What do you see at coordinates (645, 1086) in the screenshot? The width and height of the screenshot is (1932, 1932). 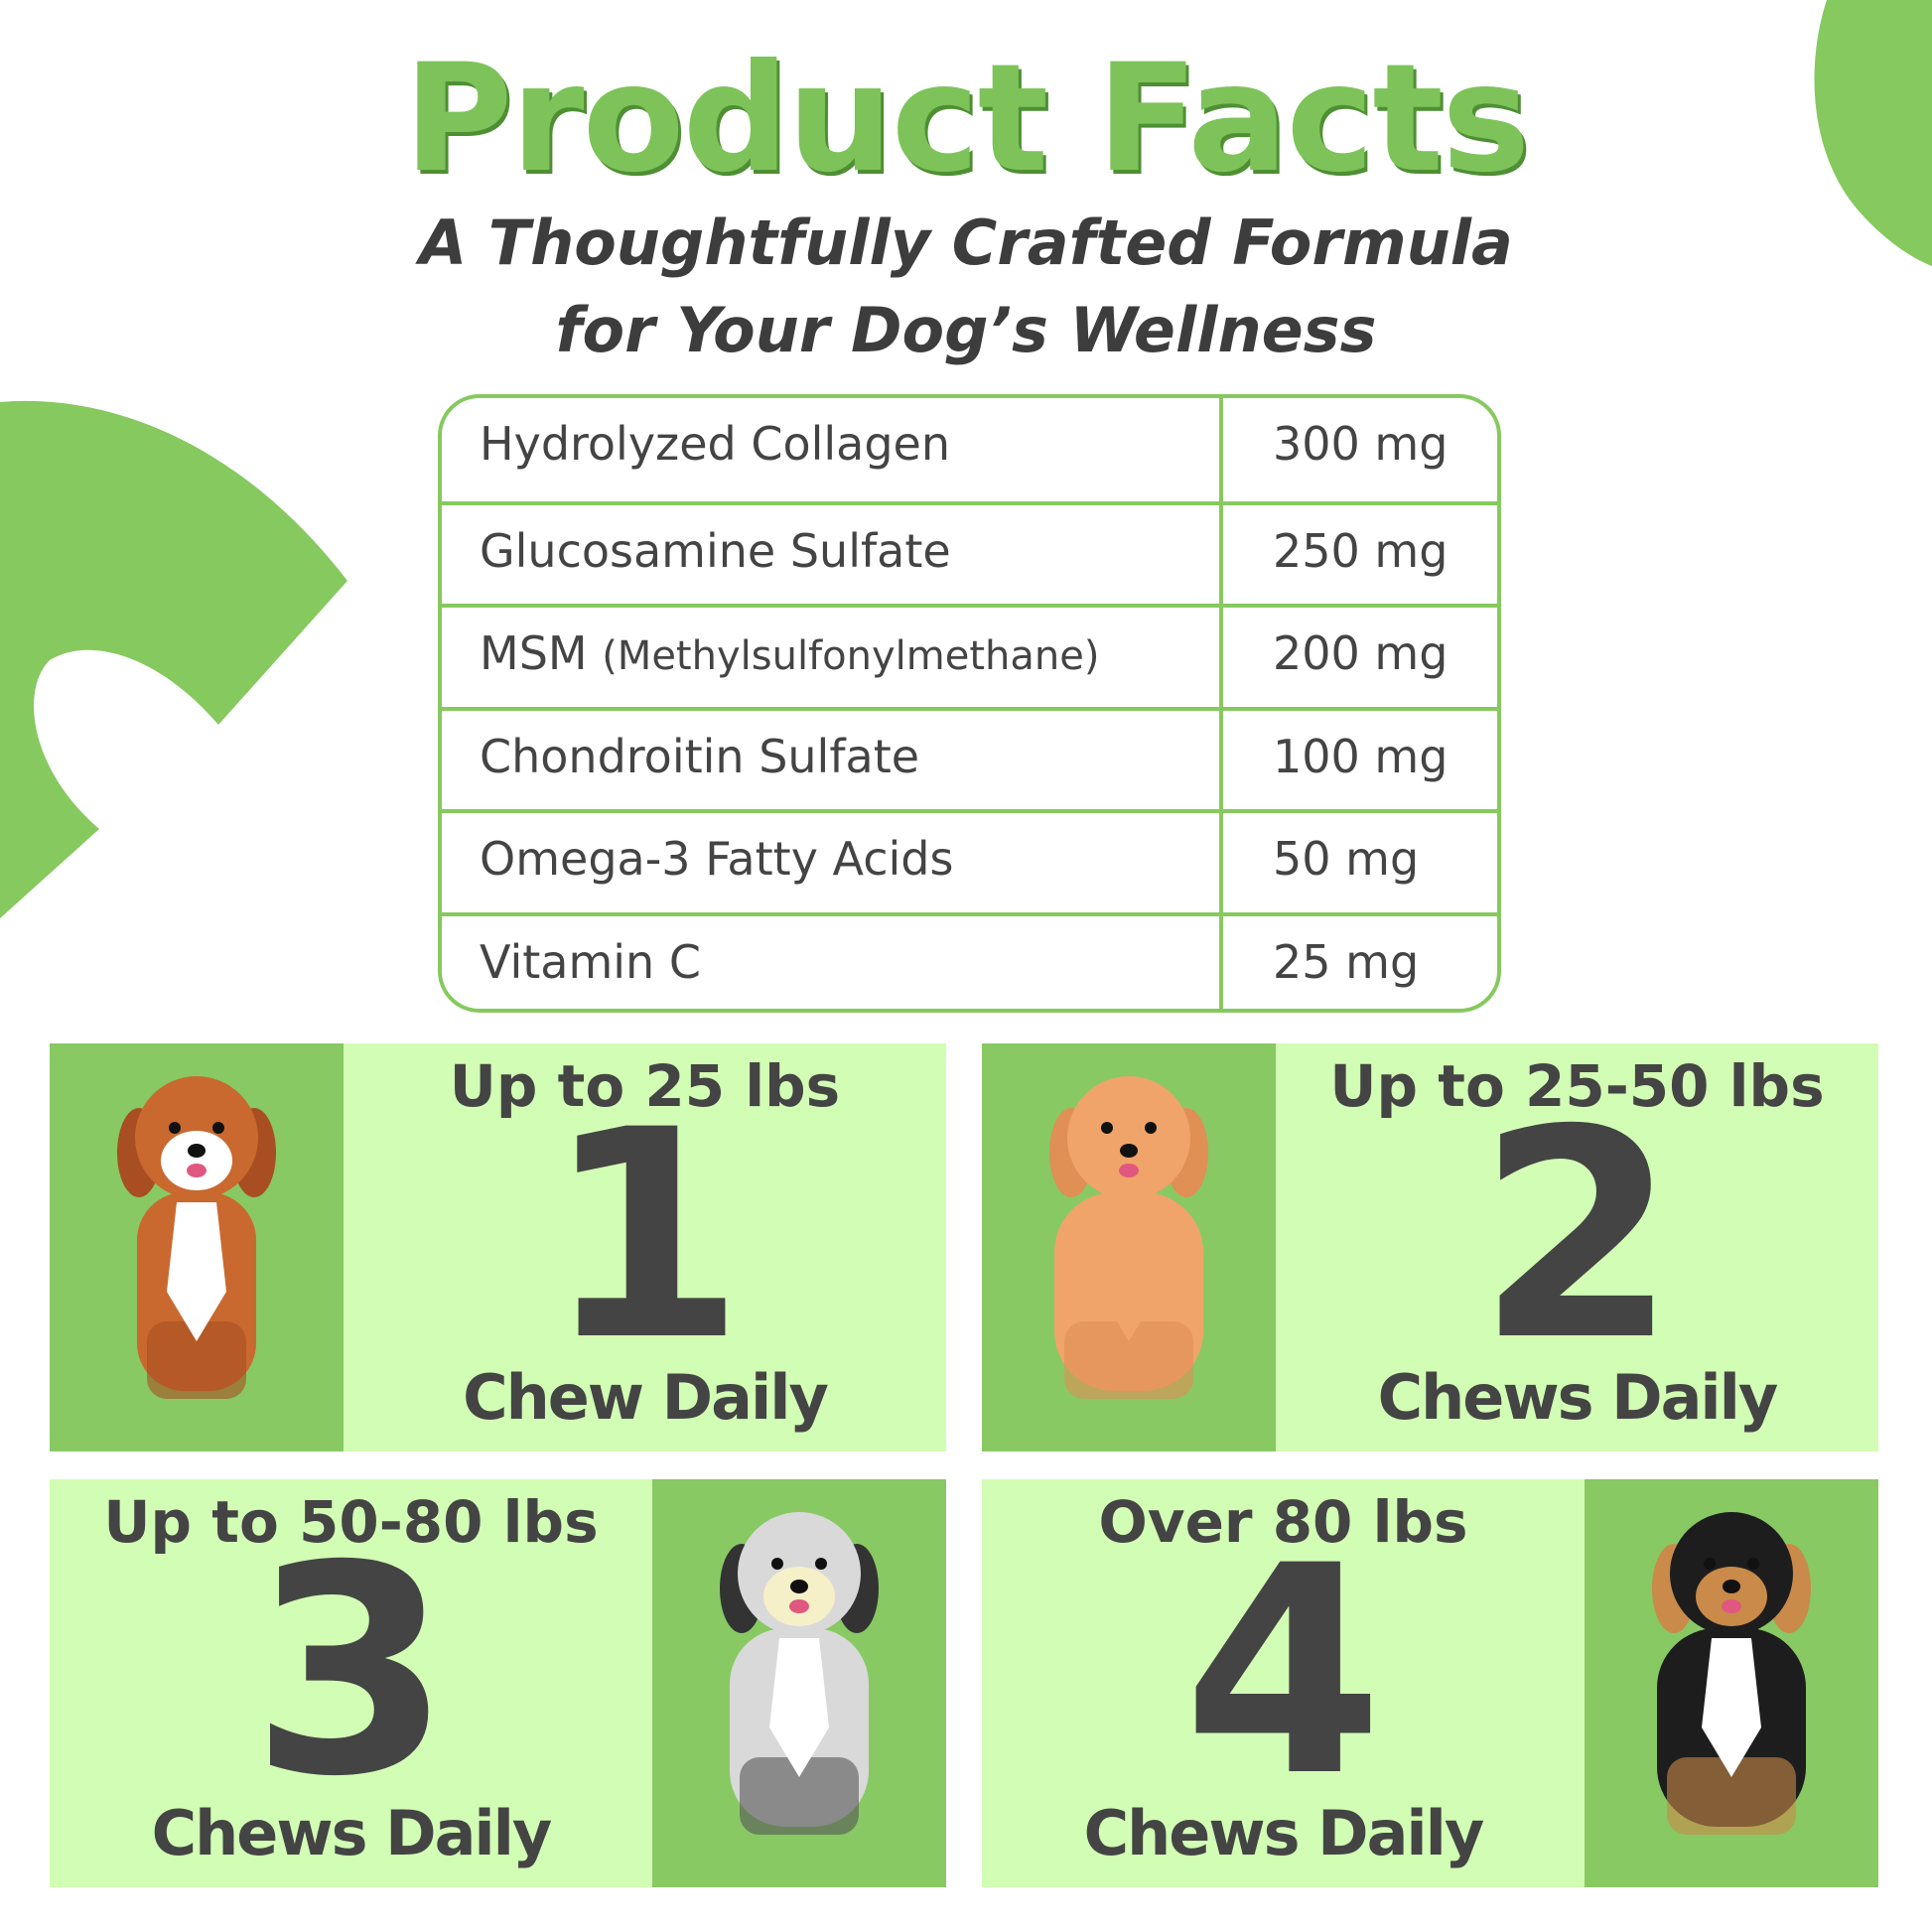 I see `weight-range-label: Up to 25 lbs` at bounding box center [645, 1086].